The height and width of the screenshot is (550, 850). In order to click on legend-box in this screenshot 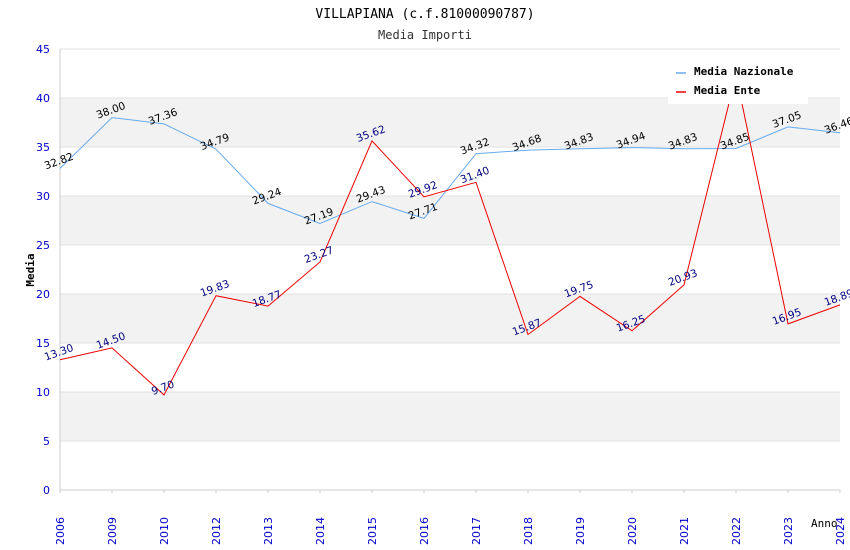, I will do `click(738, 81)`.